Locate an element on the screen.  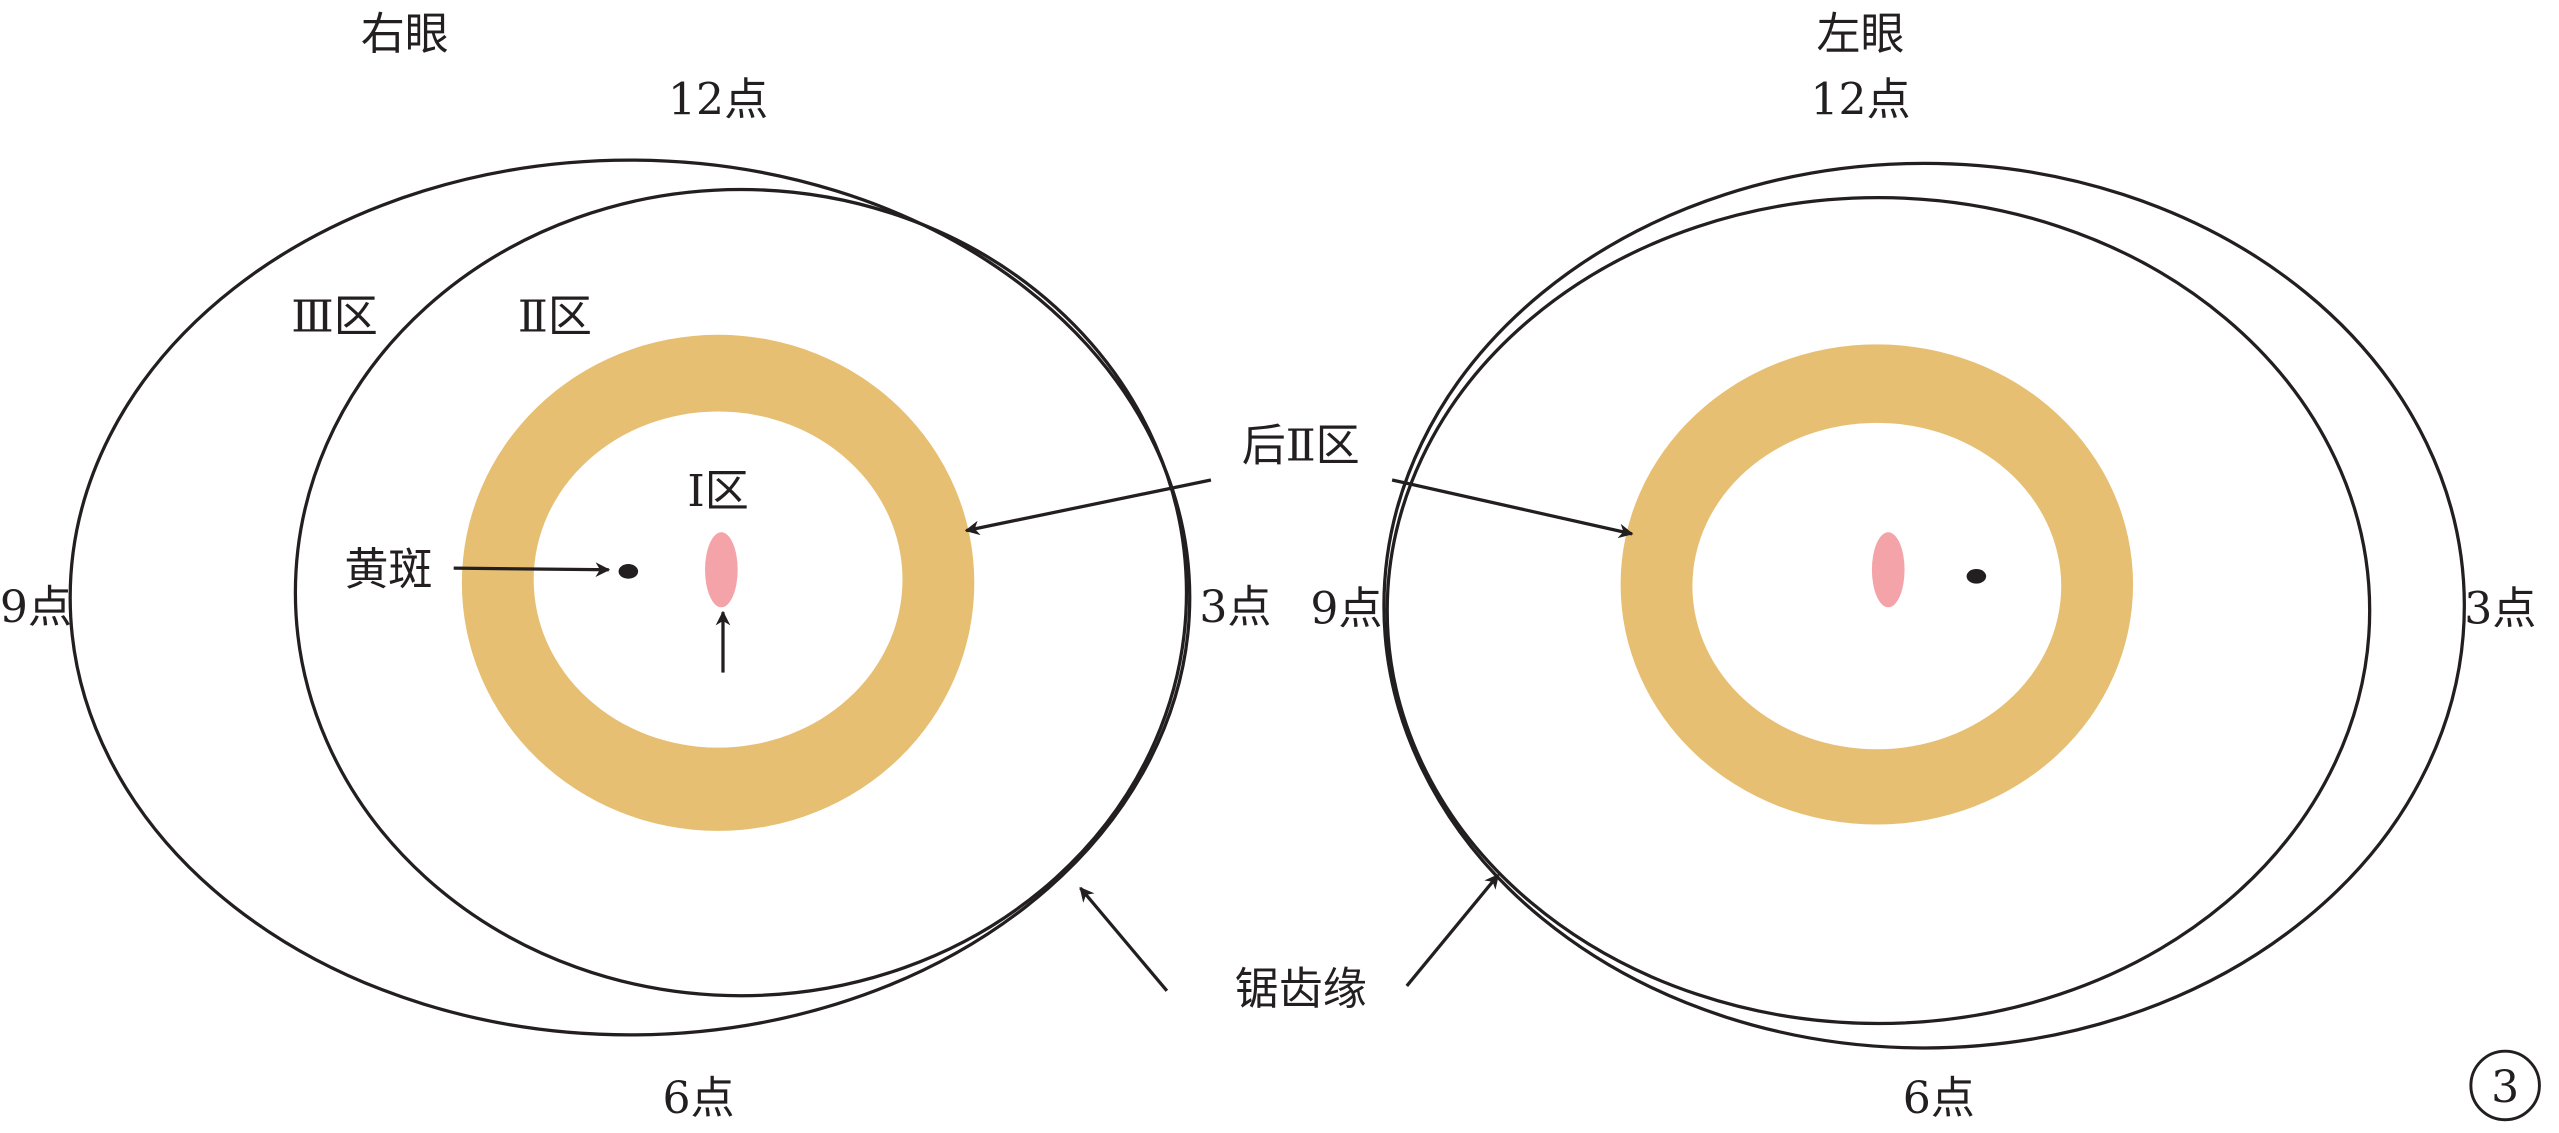
left-eye-9-oclock: 9点 is located at coordinates (1346, 609).